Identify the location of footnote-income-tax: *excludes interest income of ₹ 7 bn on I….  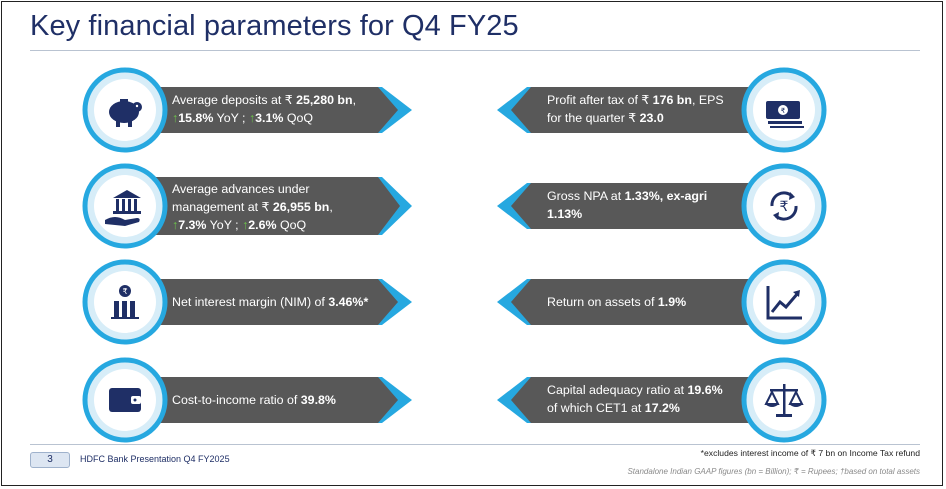
(810, 453).